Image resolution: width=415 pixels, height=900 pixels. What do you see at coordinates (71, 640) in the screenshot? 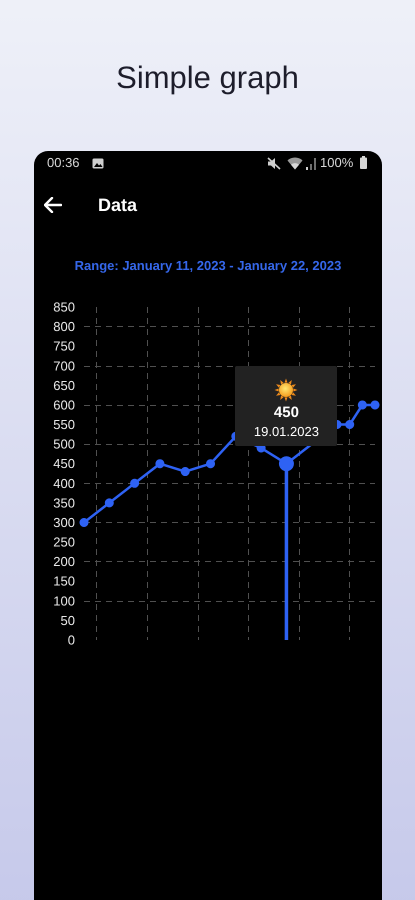
I see `y-tick-label: 0` at bounding box center [71, 640].